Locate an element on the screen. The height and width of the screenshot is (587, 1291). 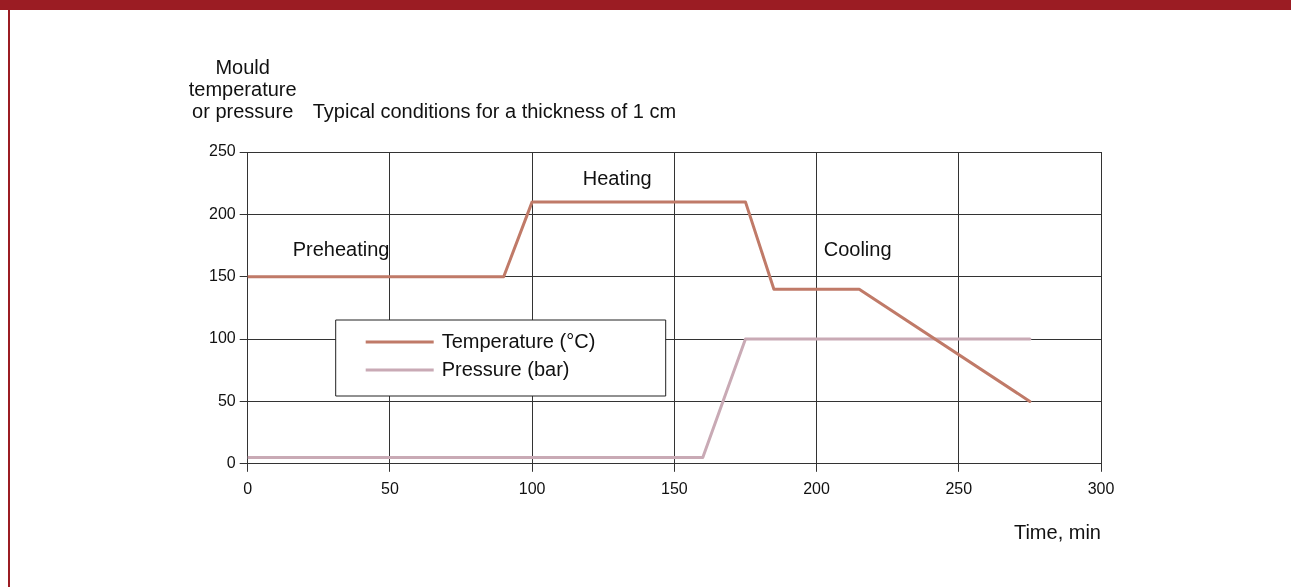
y-tick-label: 250 is located at coordinates (222, 151).